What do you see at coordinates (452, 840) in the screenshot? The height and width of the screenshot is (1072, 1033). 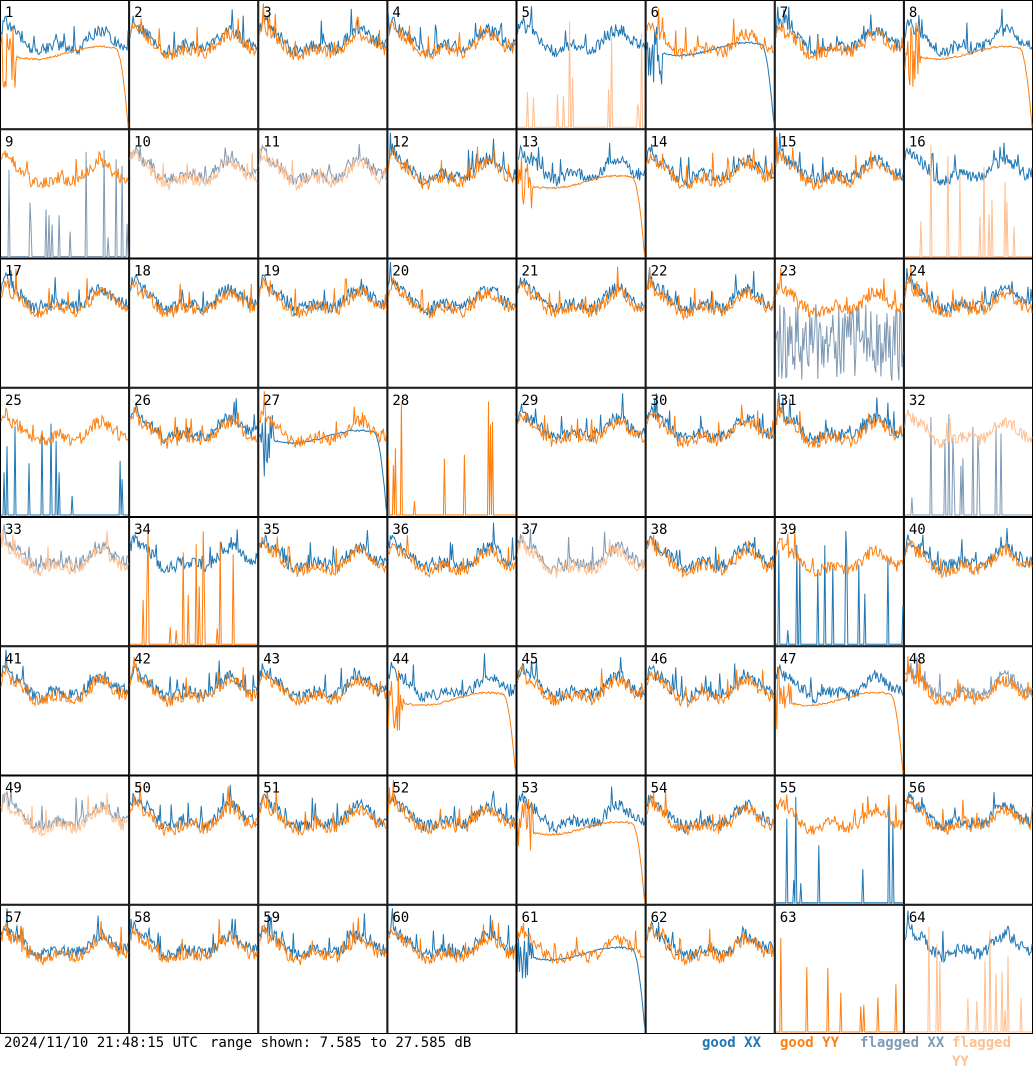 I see `panel-52: 52` at bounding box center [452, 840].